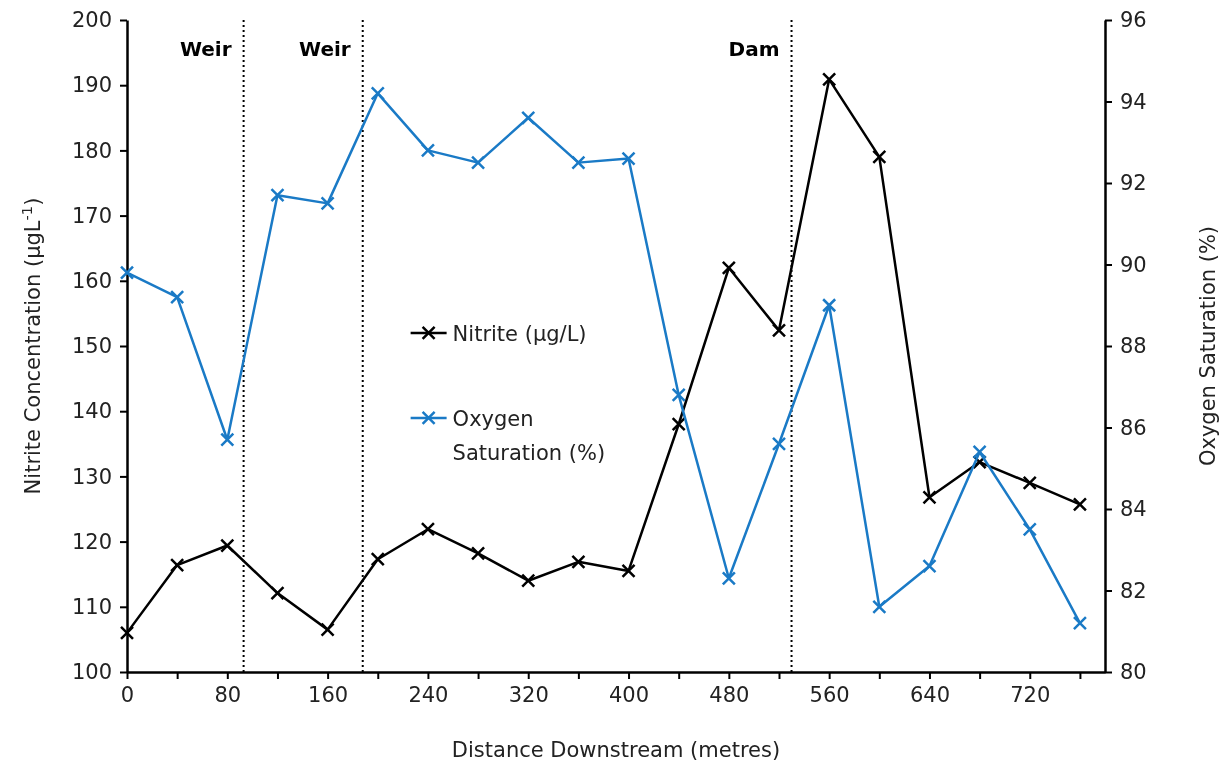  What do you see at coordinates (629, 694) in the screenshot?
I see `x-tick-label: 400` at bounding box center [629, 694].